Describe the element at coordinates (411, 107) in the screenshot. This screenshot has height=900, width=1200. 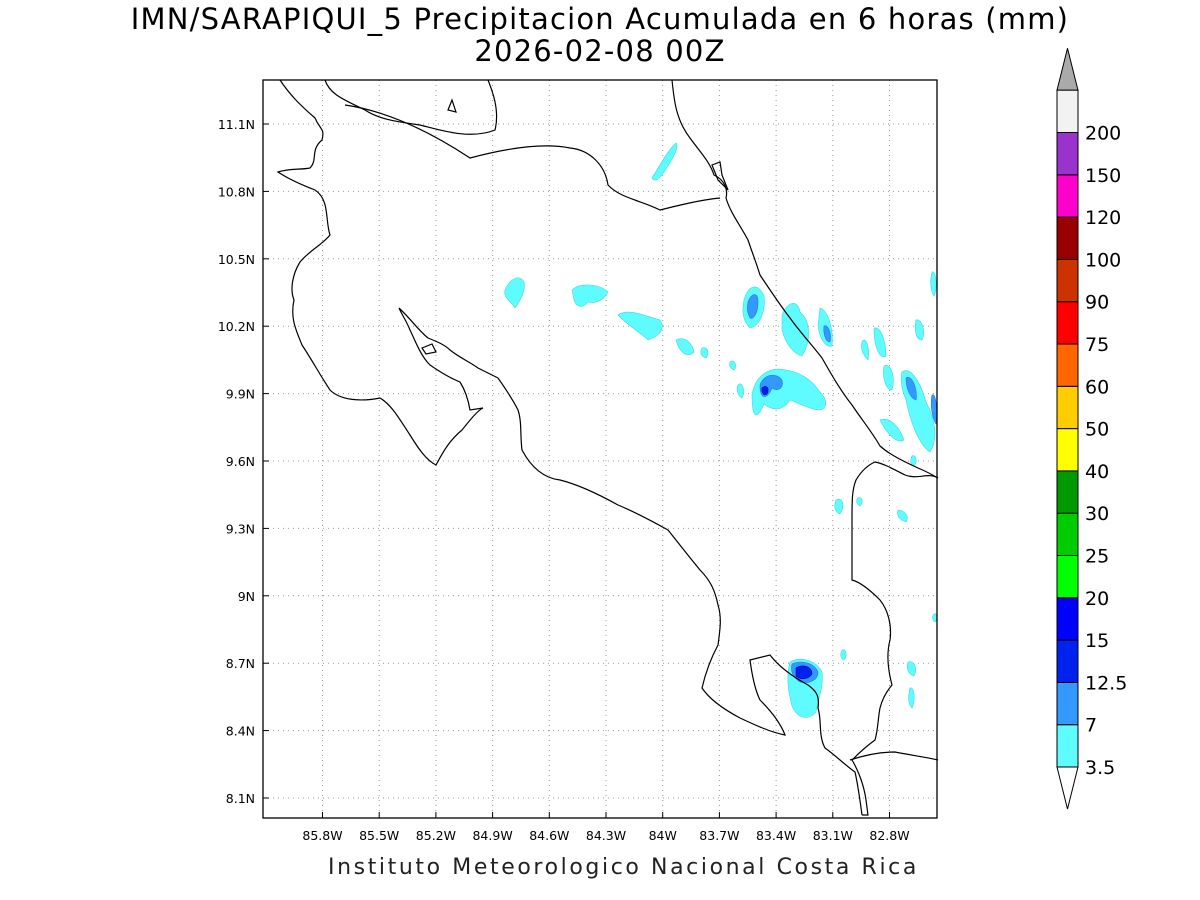
I see `lake-nicaragua-shore` at that location.